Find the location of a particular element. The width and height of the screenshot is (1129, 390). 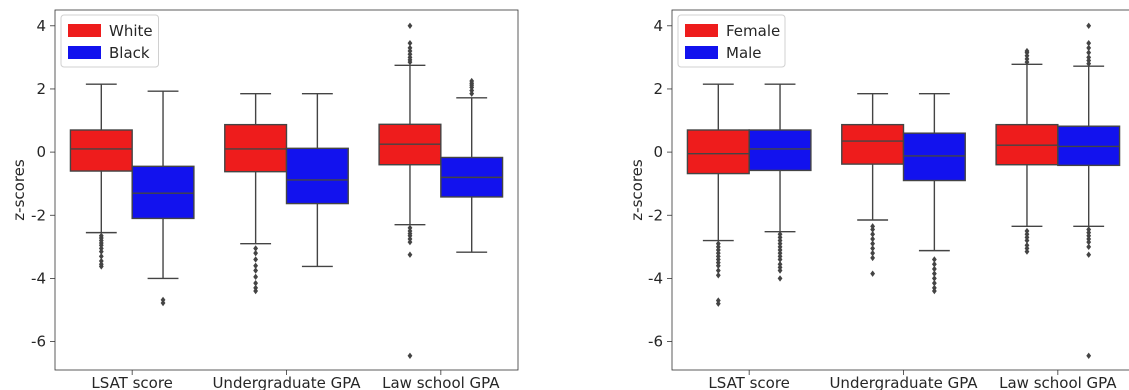

legend-label: Black is located at coordinates (129, 53).